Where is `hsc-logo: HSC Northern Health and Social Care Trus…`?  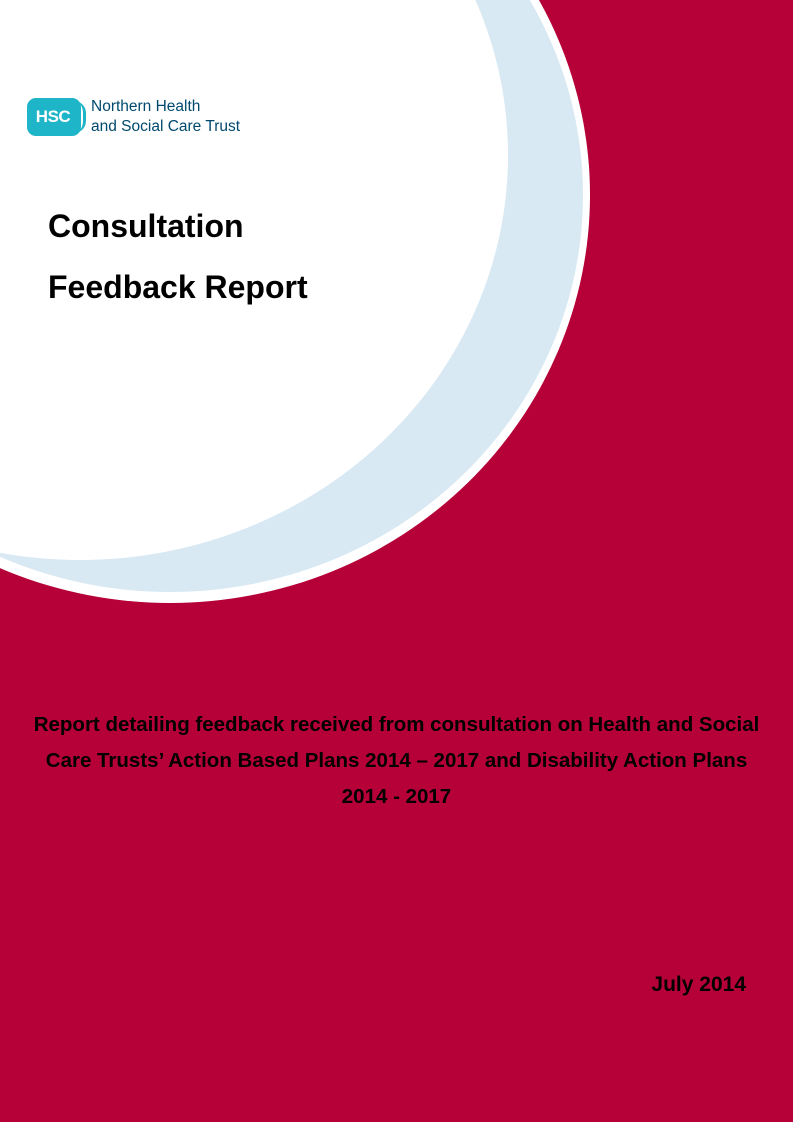 hsc-logo: HSC Northern Health and Social Care Trus… is located at coordinates (133, 117).